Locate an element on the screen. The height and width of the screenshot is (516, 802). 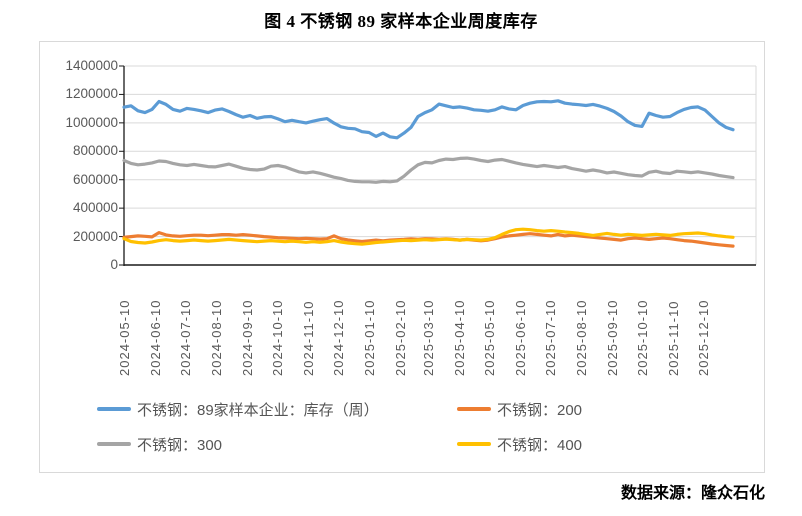
page-title: 图 4 不锈钢 89 家样本企业周度库存 is located at coordinates (401, 21).